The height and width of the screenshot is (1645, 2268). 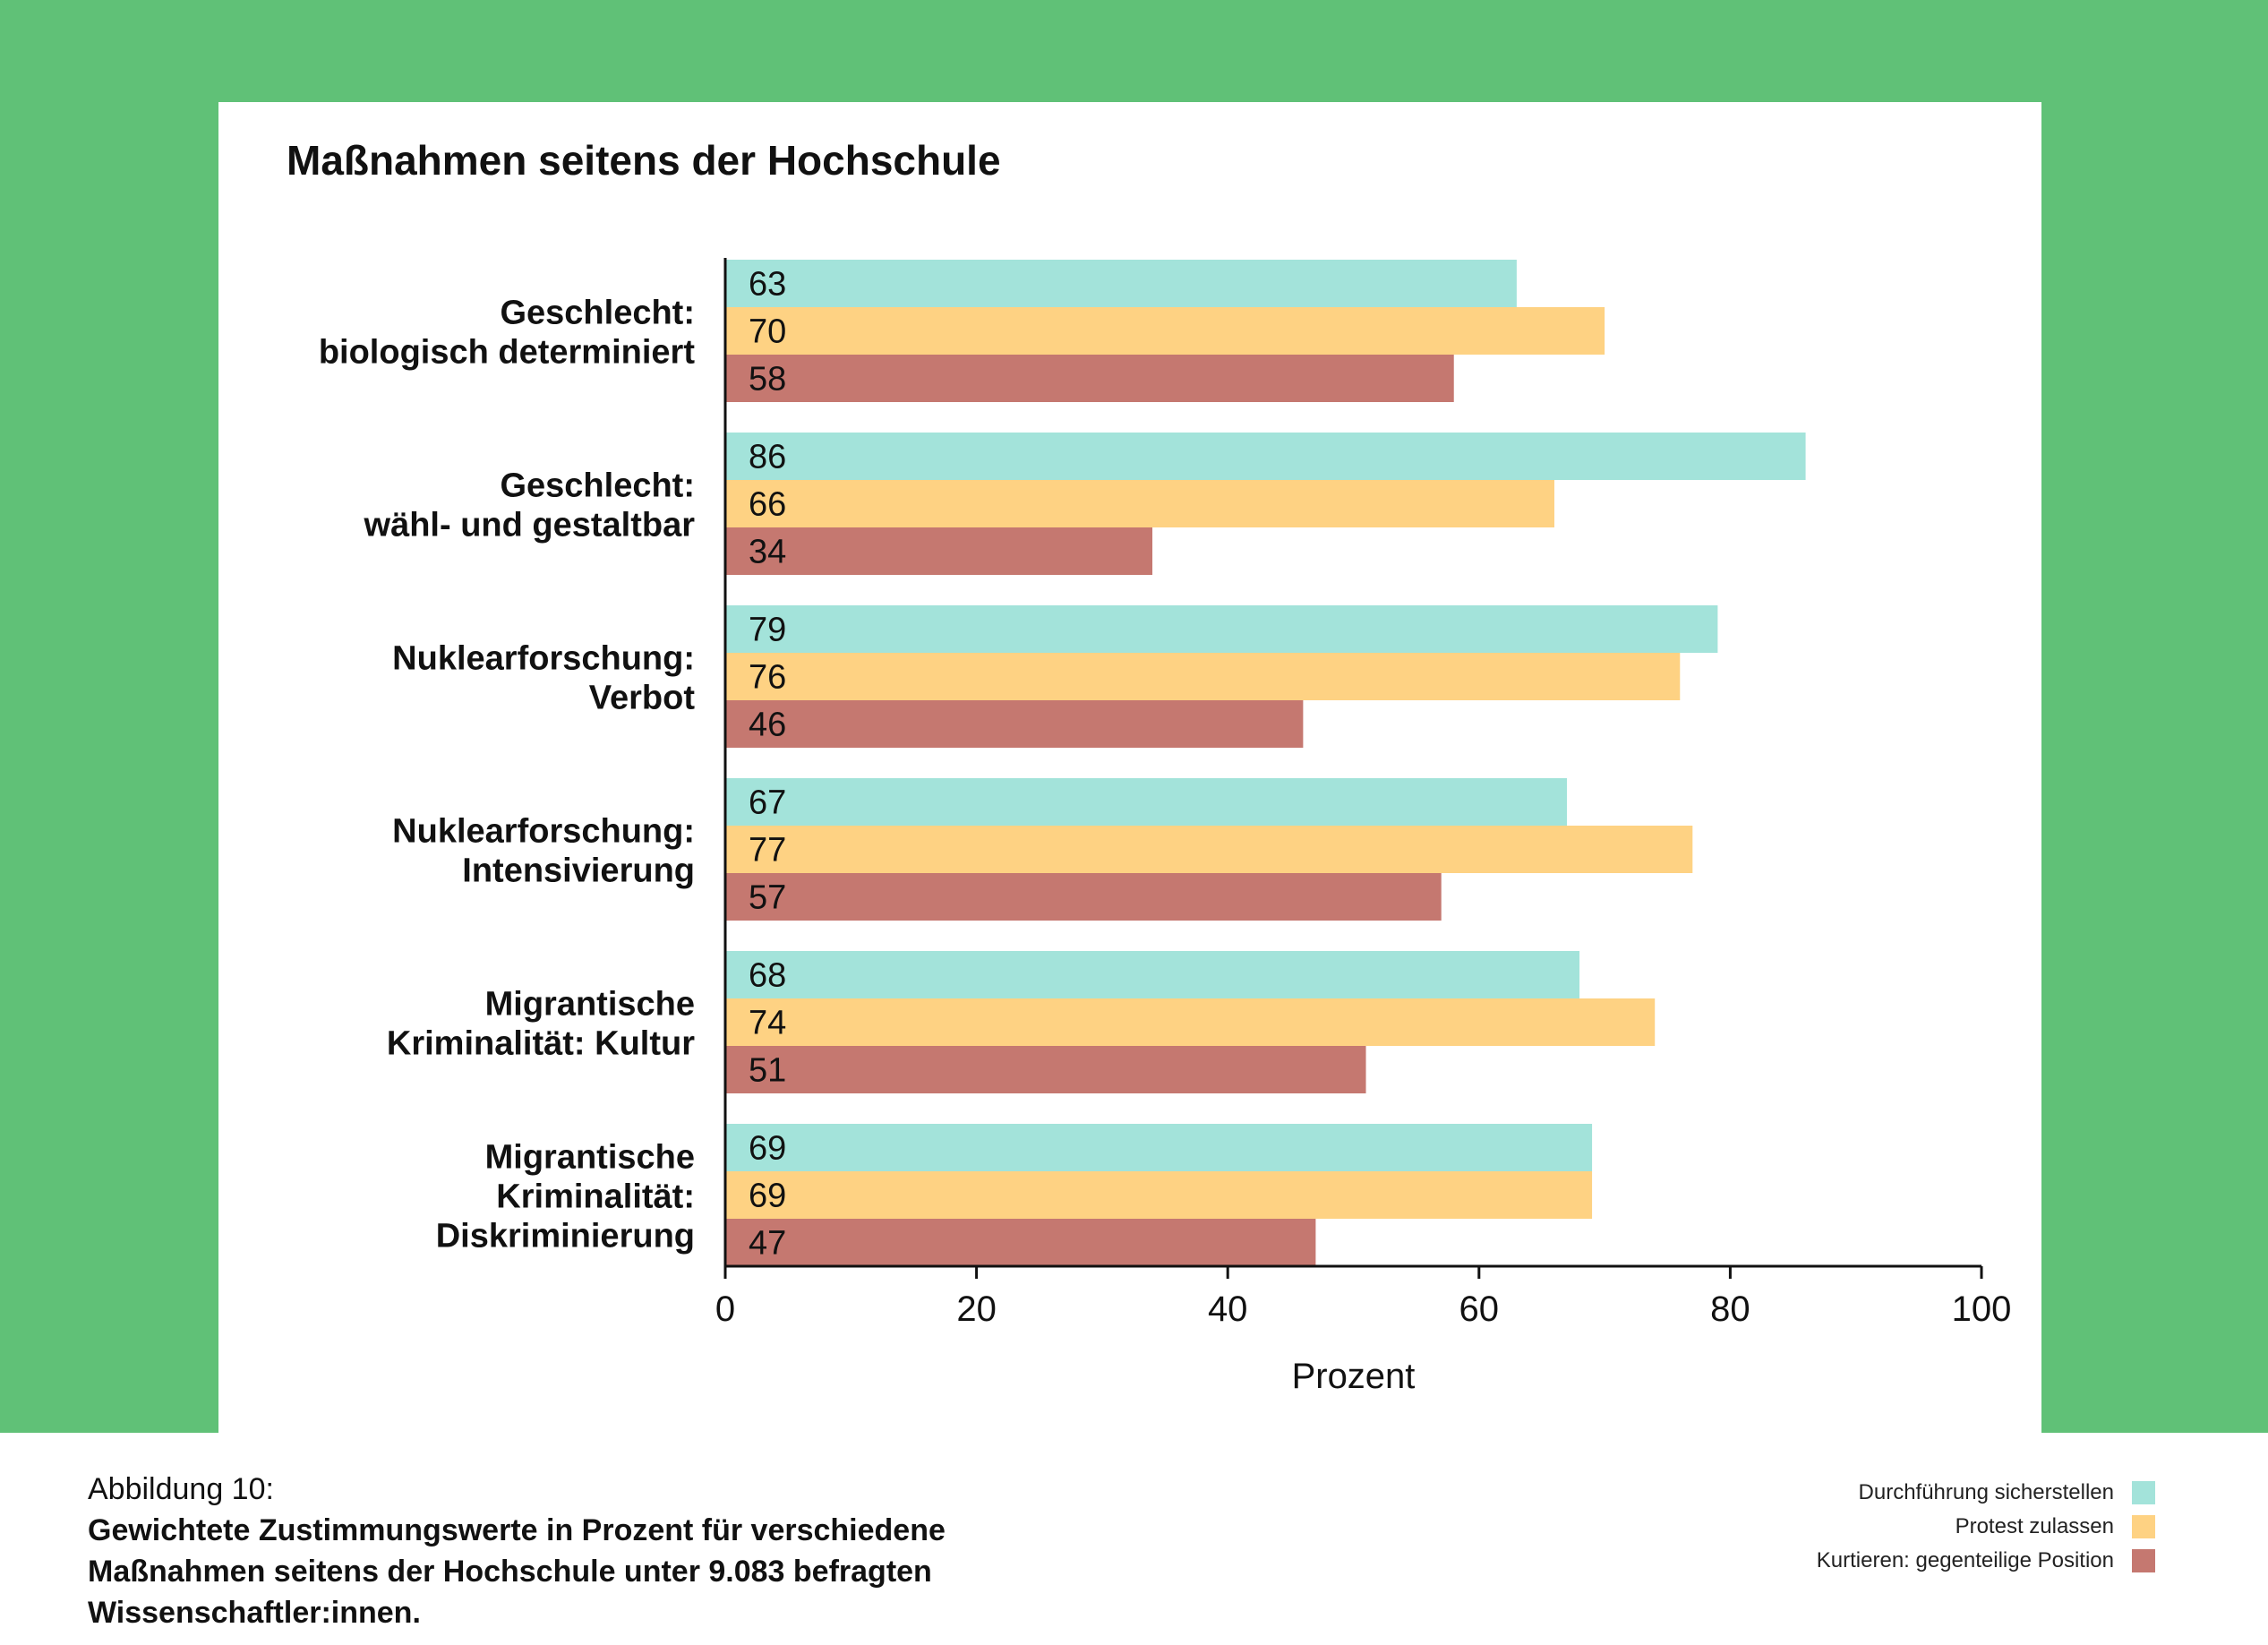 What do you see at coordinates (578, 871) in the screenshot?
I see `category-label: Intensivierung` at bounding box center [578, 871].